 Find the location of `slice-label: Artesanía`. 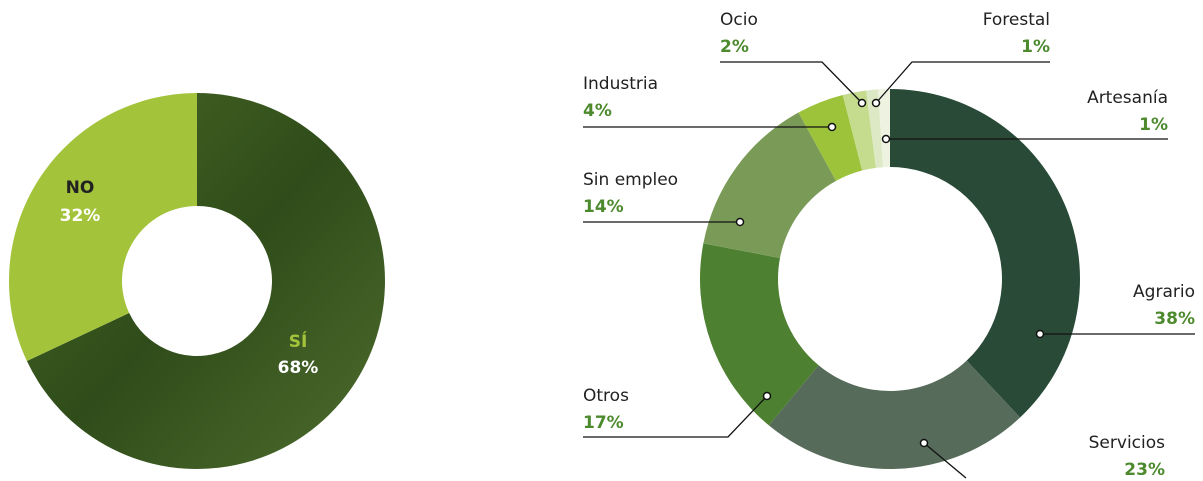

slice-label: Artesanía is located at coordinates (1127, 98).